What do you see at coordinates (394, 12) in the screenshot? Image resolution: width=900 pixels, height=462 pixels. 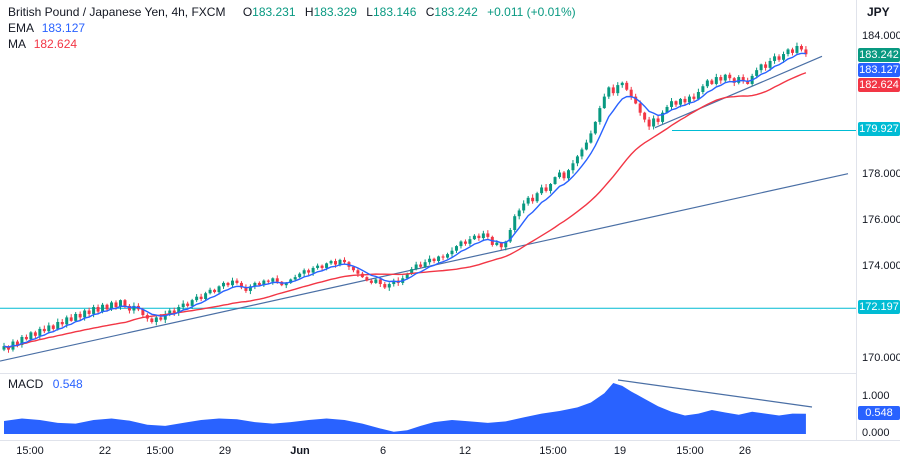 I see `low-value: 183.146` at bounding box center [394, 12].